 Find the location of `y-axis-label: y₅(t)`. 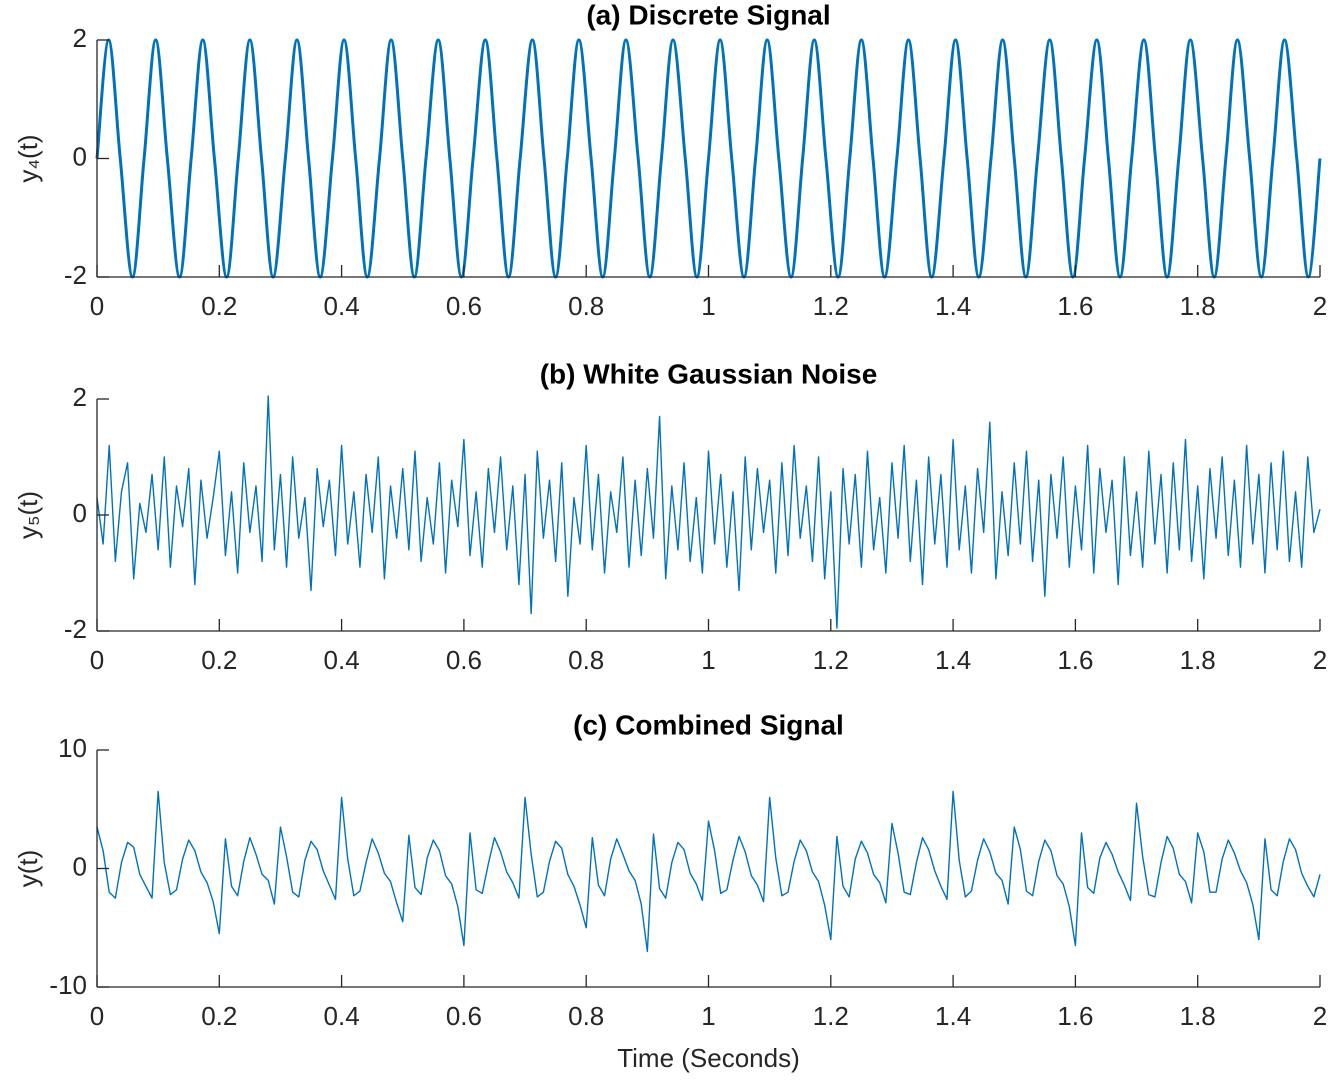

y-axis-label: y₅(t) is located at coordinates (28, 515).